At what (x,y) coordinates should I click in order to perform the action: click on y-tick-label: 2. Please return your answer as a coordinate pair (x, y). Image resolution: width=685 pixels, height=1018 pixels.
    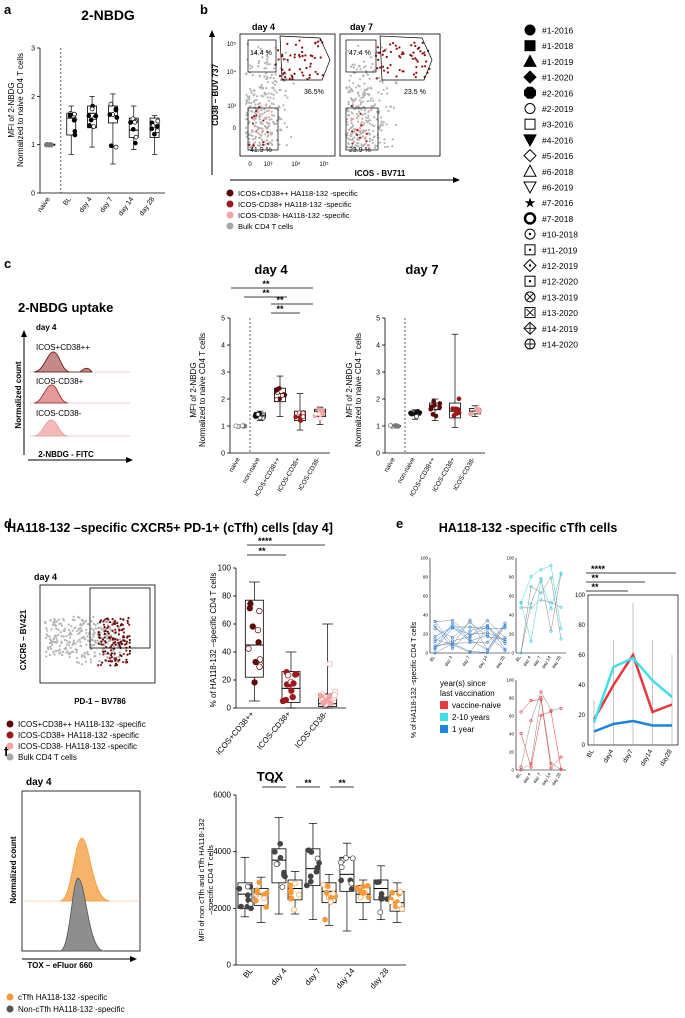
    Looking at the image, I should click on (378, 400).